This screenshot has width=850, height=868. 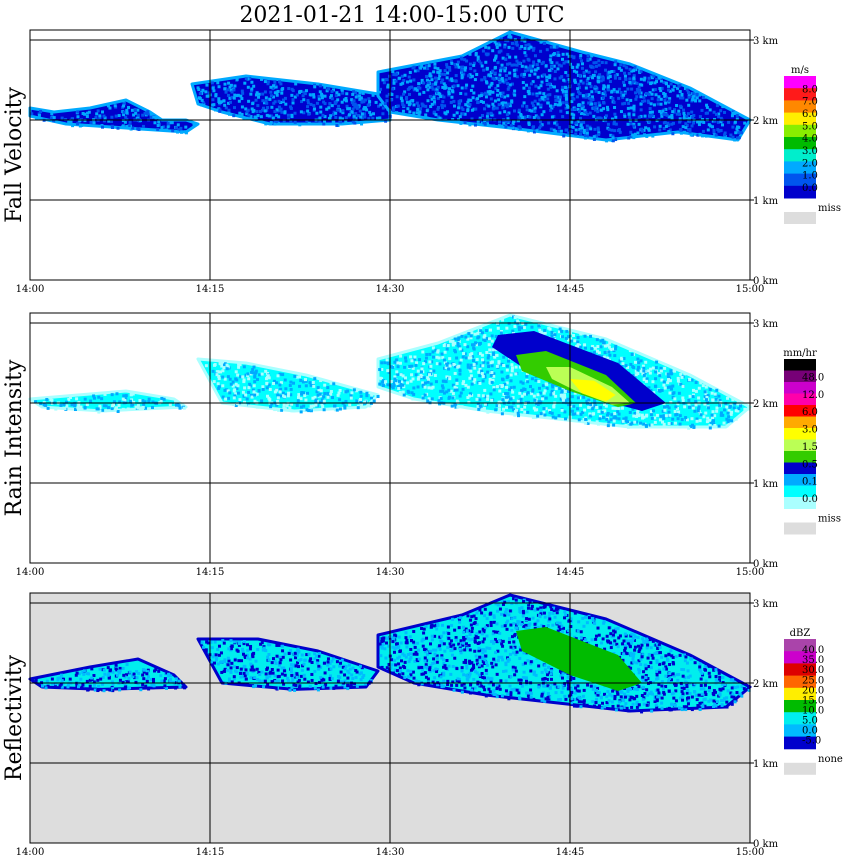 I want to click on y-tick-label: 0 km, so click(x=766, y=564).